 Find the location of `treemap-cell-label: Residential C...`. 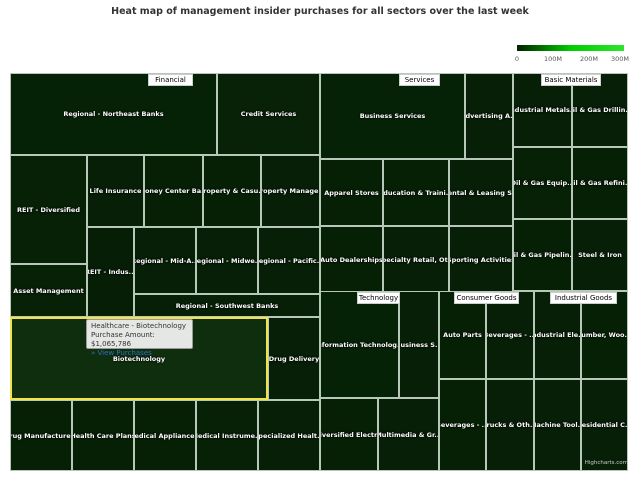

treemap-cell-label: Residential C... is located at coordinates (604, 425).